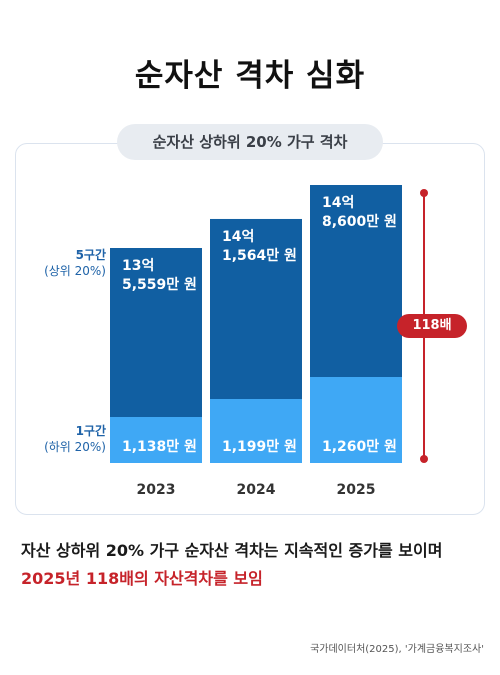 The height and width of the screenshot is (675, 500). Describe the element at coordinates (142, 578) in the screenshot. I see `summary-line-2: 2025년 118배의 자산격차를 보임` at that location.